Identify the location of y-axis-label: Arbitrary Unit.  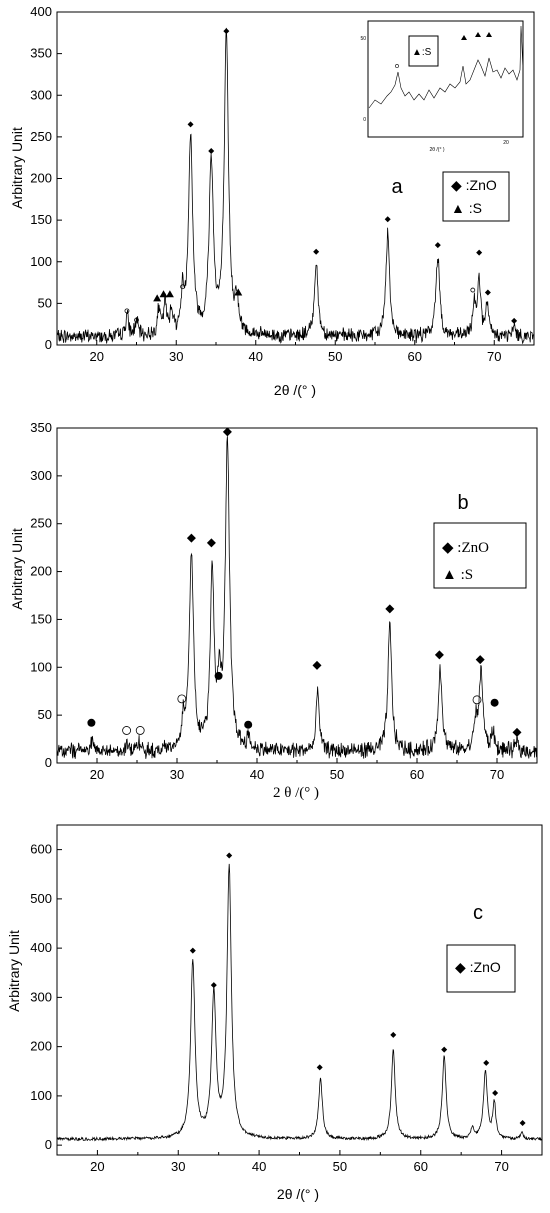
(17, 569).